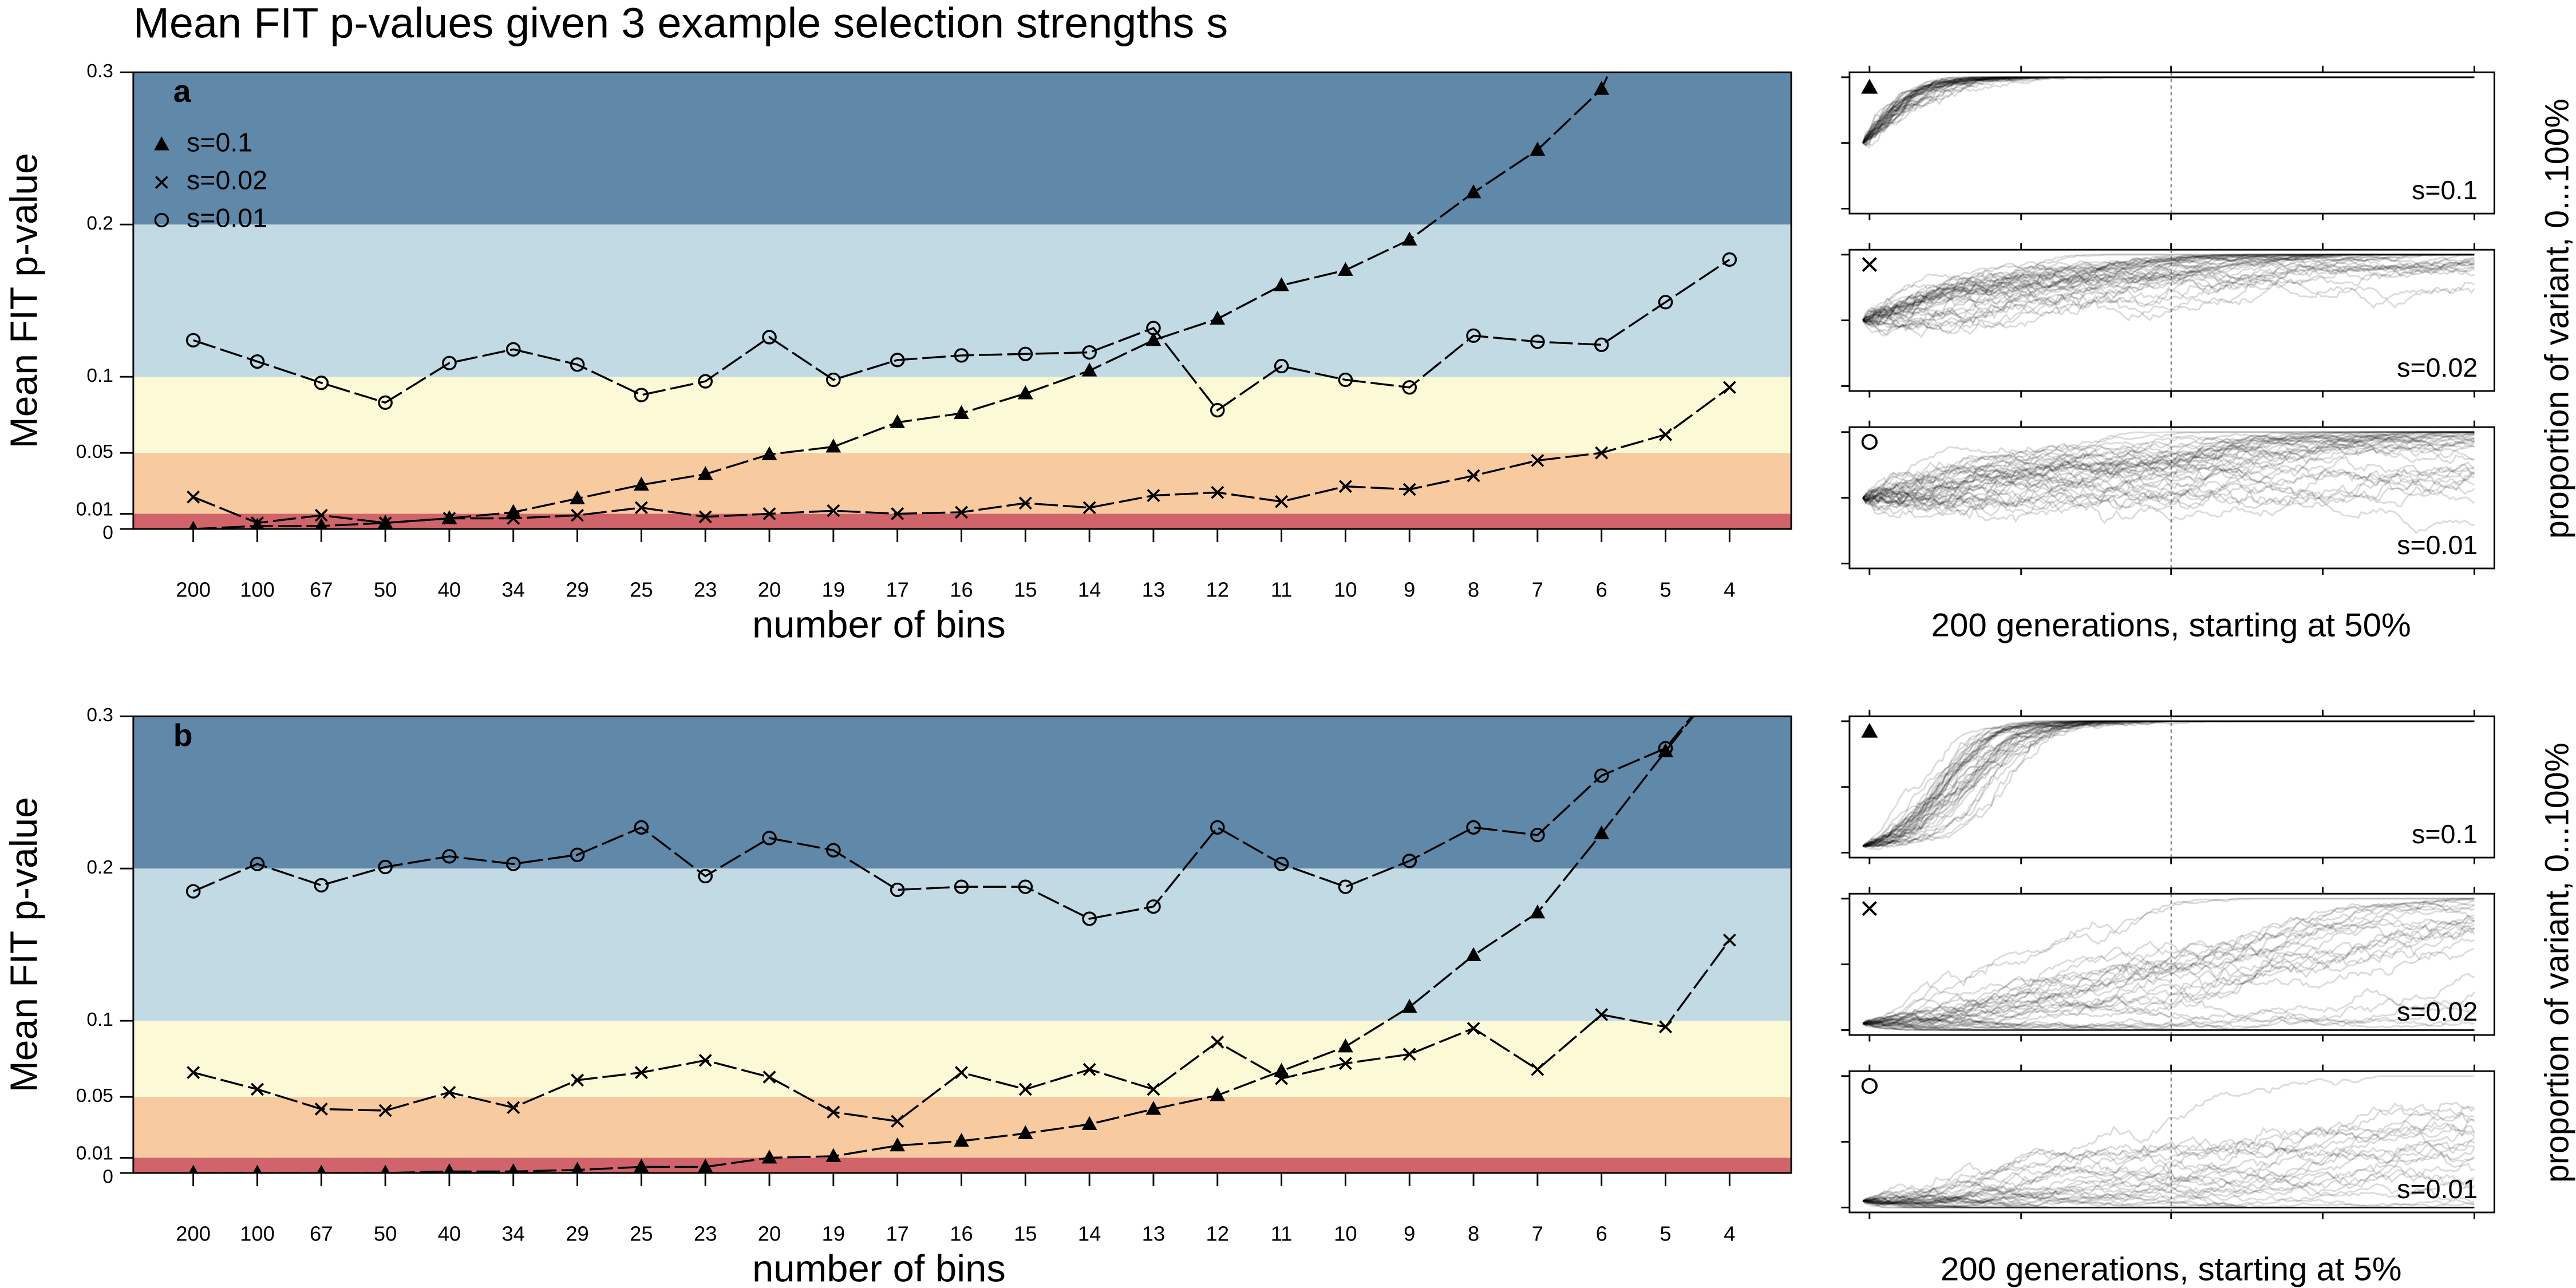 This screenshot has width=2576, height=1288. What do you see at coordinates (182, 91) in the screenshot?
I see `panel-label: a` at bounding box center [182, 91].